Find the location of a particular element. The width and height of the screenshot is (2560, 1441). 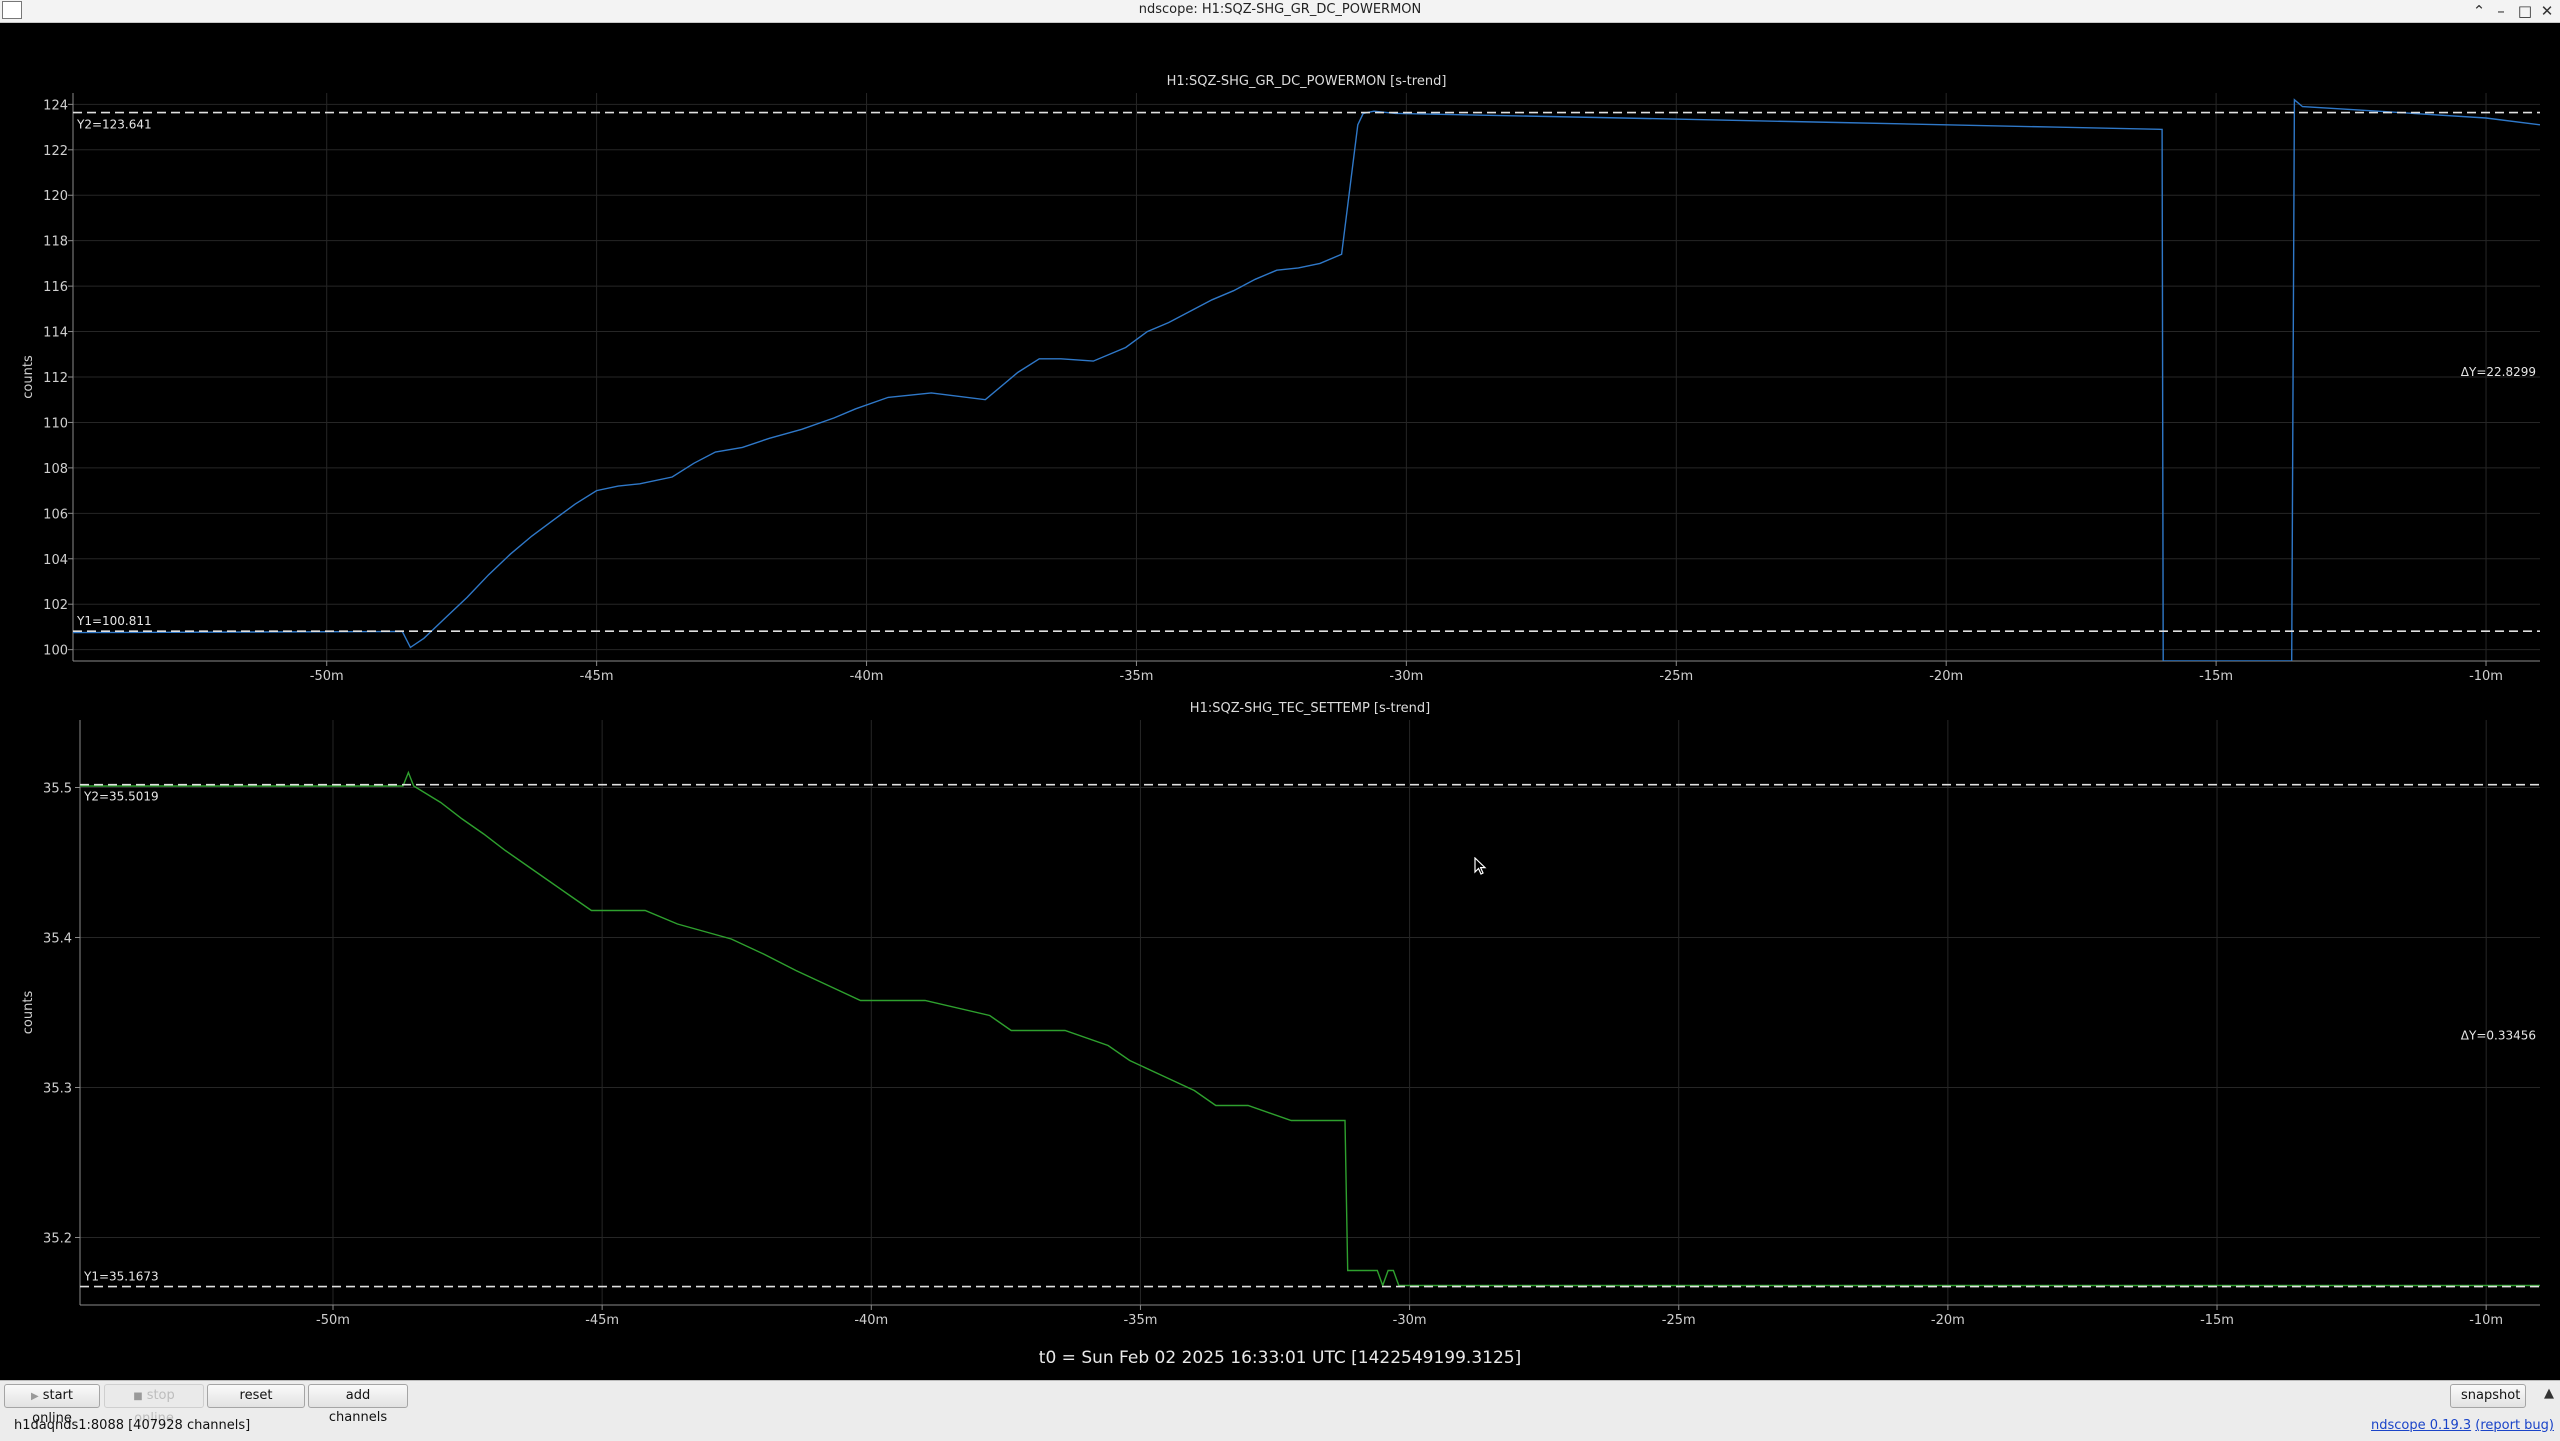

y-tick-label: 110 is located at coordinates (55, 423).